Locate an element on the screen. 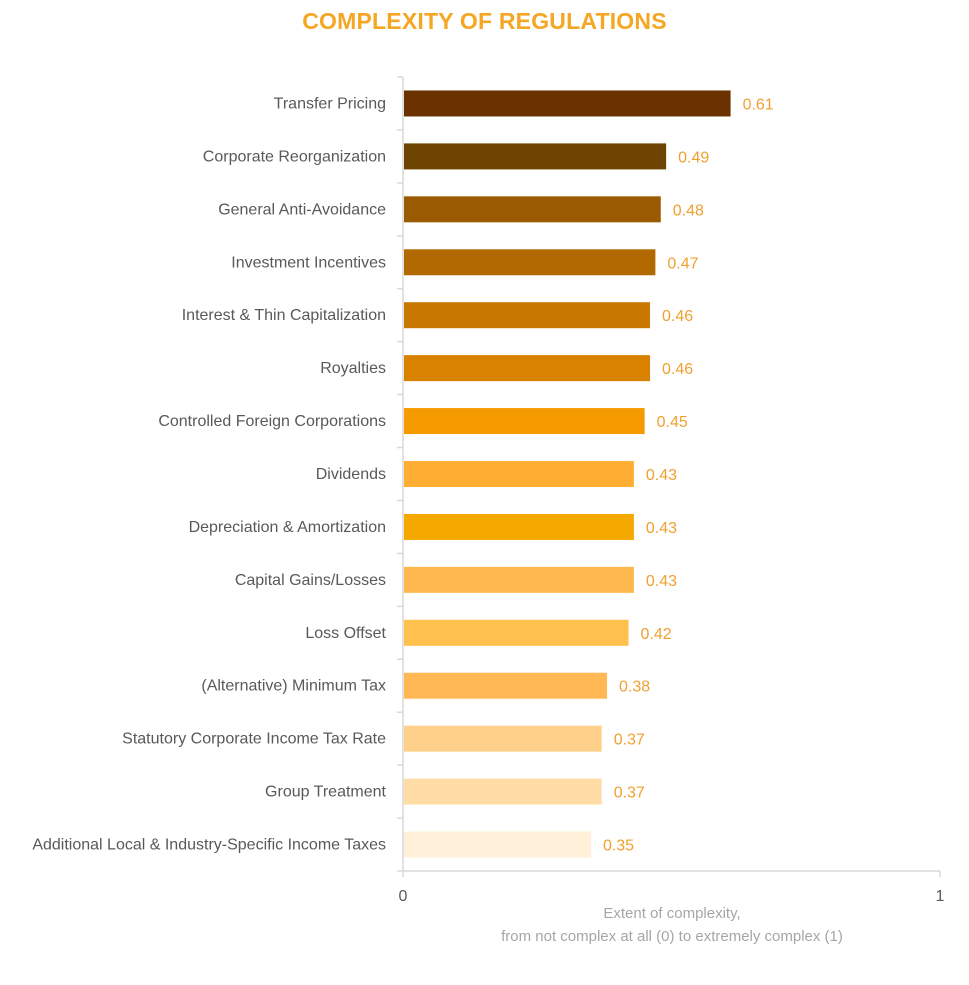  category-label: Group Treatment is located at coordinates (326, 792).